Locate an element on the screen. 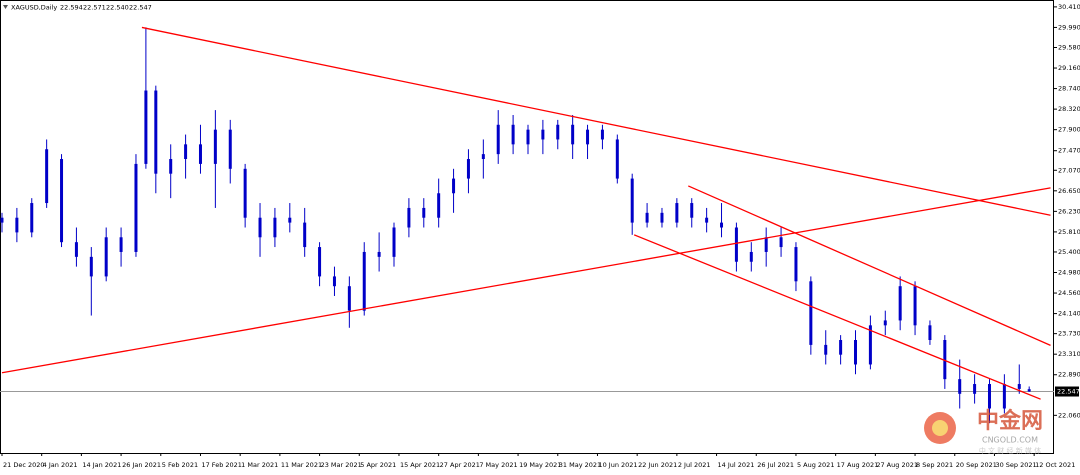 Image resolution: width=1080 pixels, height=475 pixels. y-tick-label: 27.470 is located at coordinates (1069, 151).